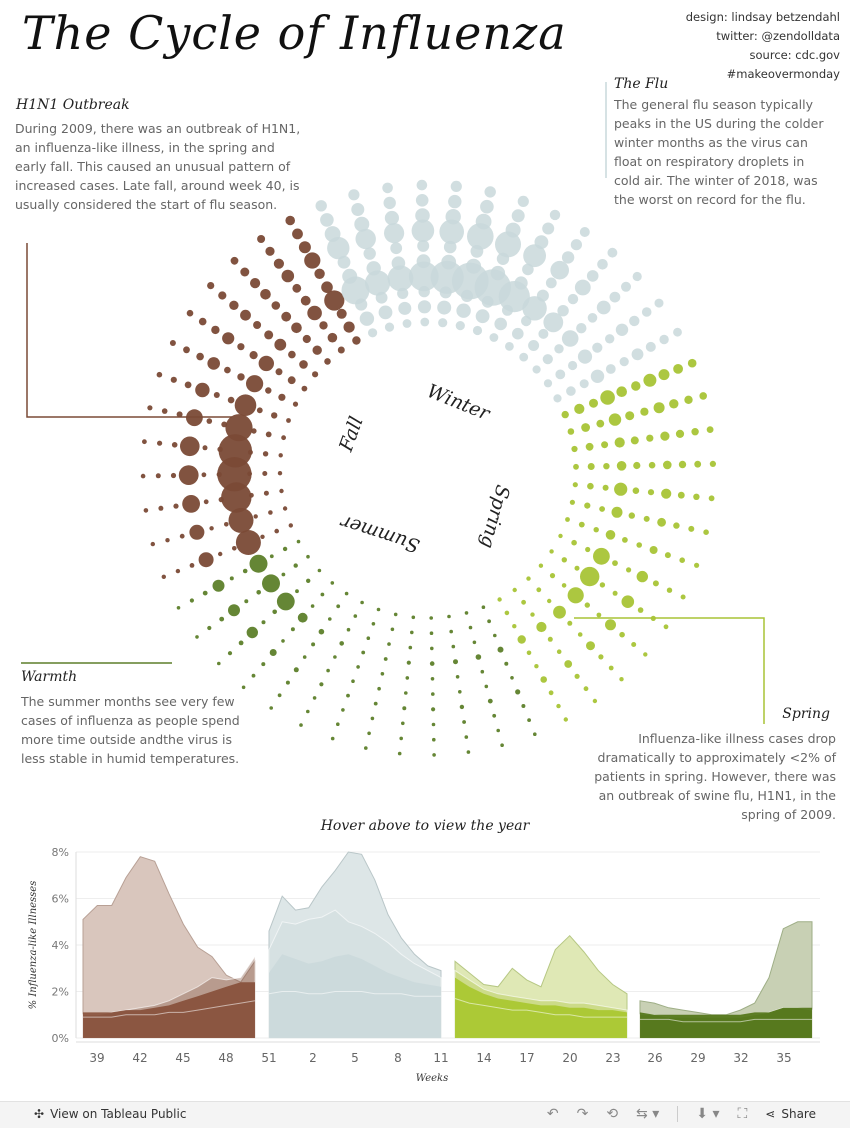 The width and height of the screenshot is (850, 1128). What do you see at coordinates (612, 1114) in the screenshot?
I see `revert-icon: ⟲` at bounding box center [612, 1114].